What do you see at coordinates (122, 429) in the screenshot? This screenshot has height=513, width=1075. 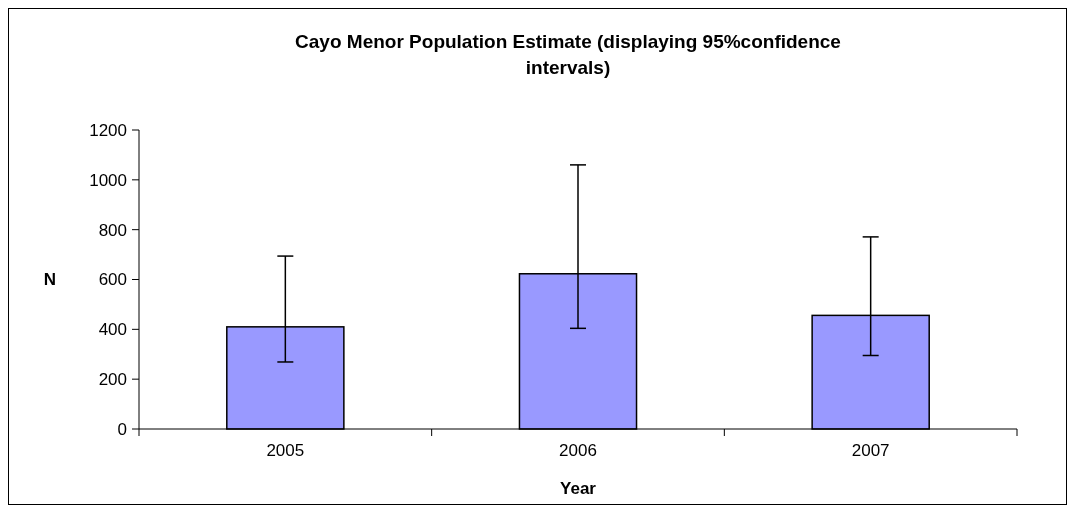 I see `y-tick-label: 0` at bounding box center [122, 429].